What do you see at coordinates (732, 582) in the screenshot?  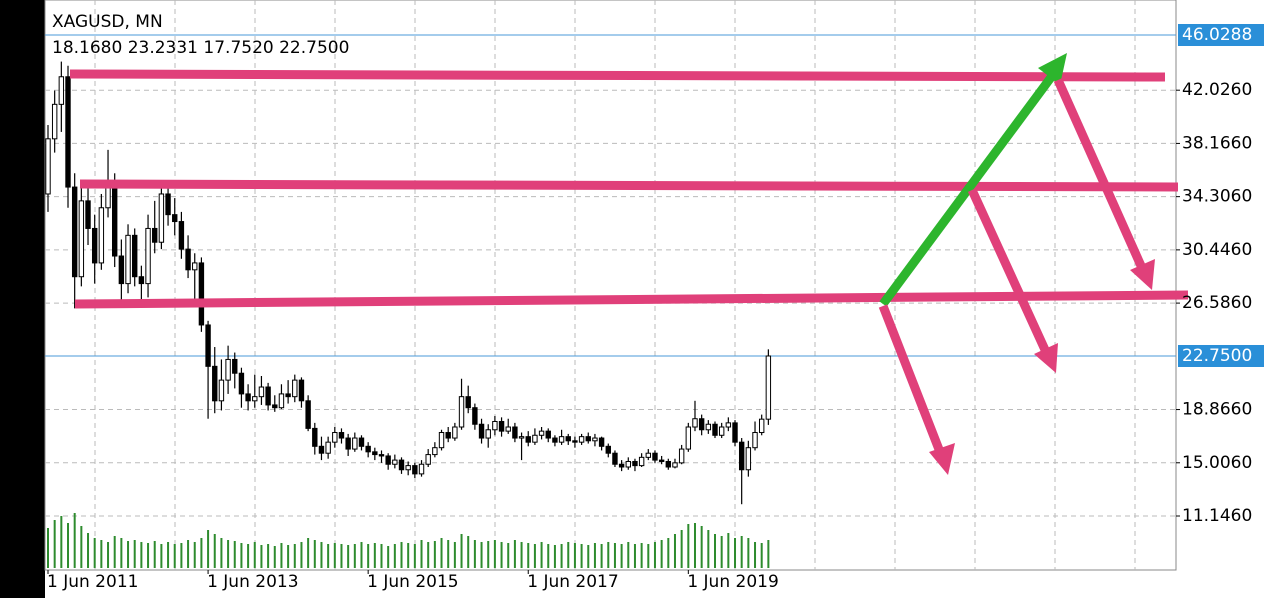 I see `x-tick-label: 1 Jun 2019` at bounding box center [732, 582].